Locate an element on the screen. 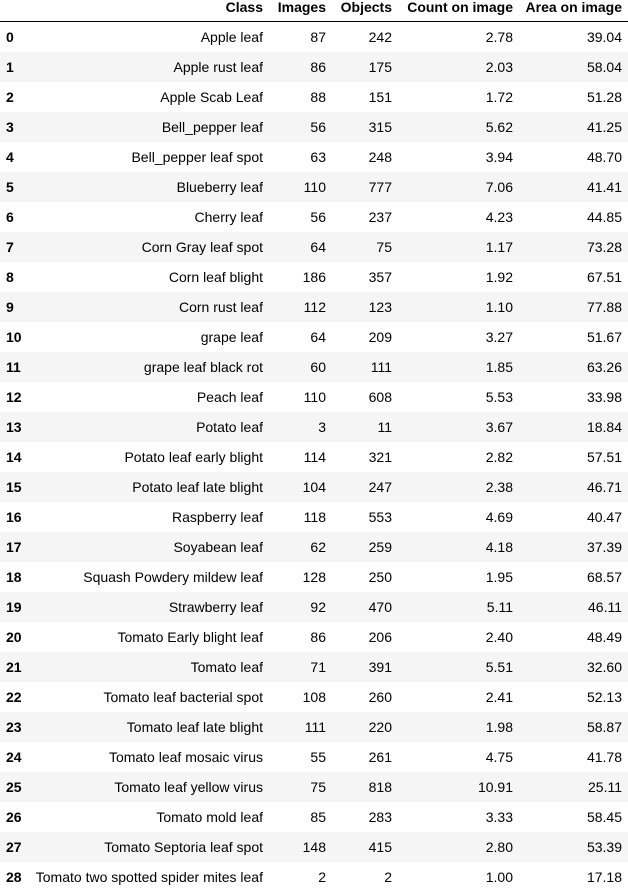  class-cell: Potato leaf early blight is located at coordinates (148, 457).